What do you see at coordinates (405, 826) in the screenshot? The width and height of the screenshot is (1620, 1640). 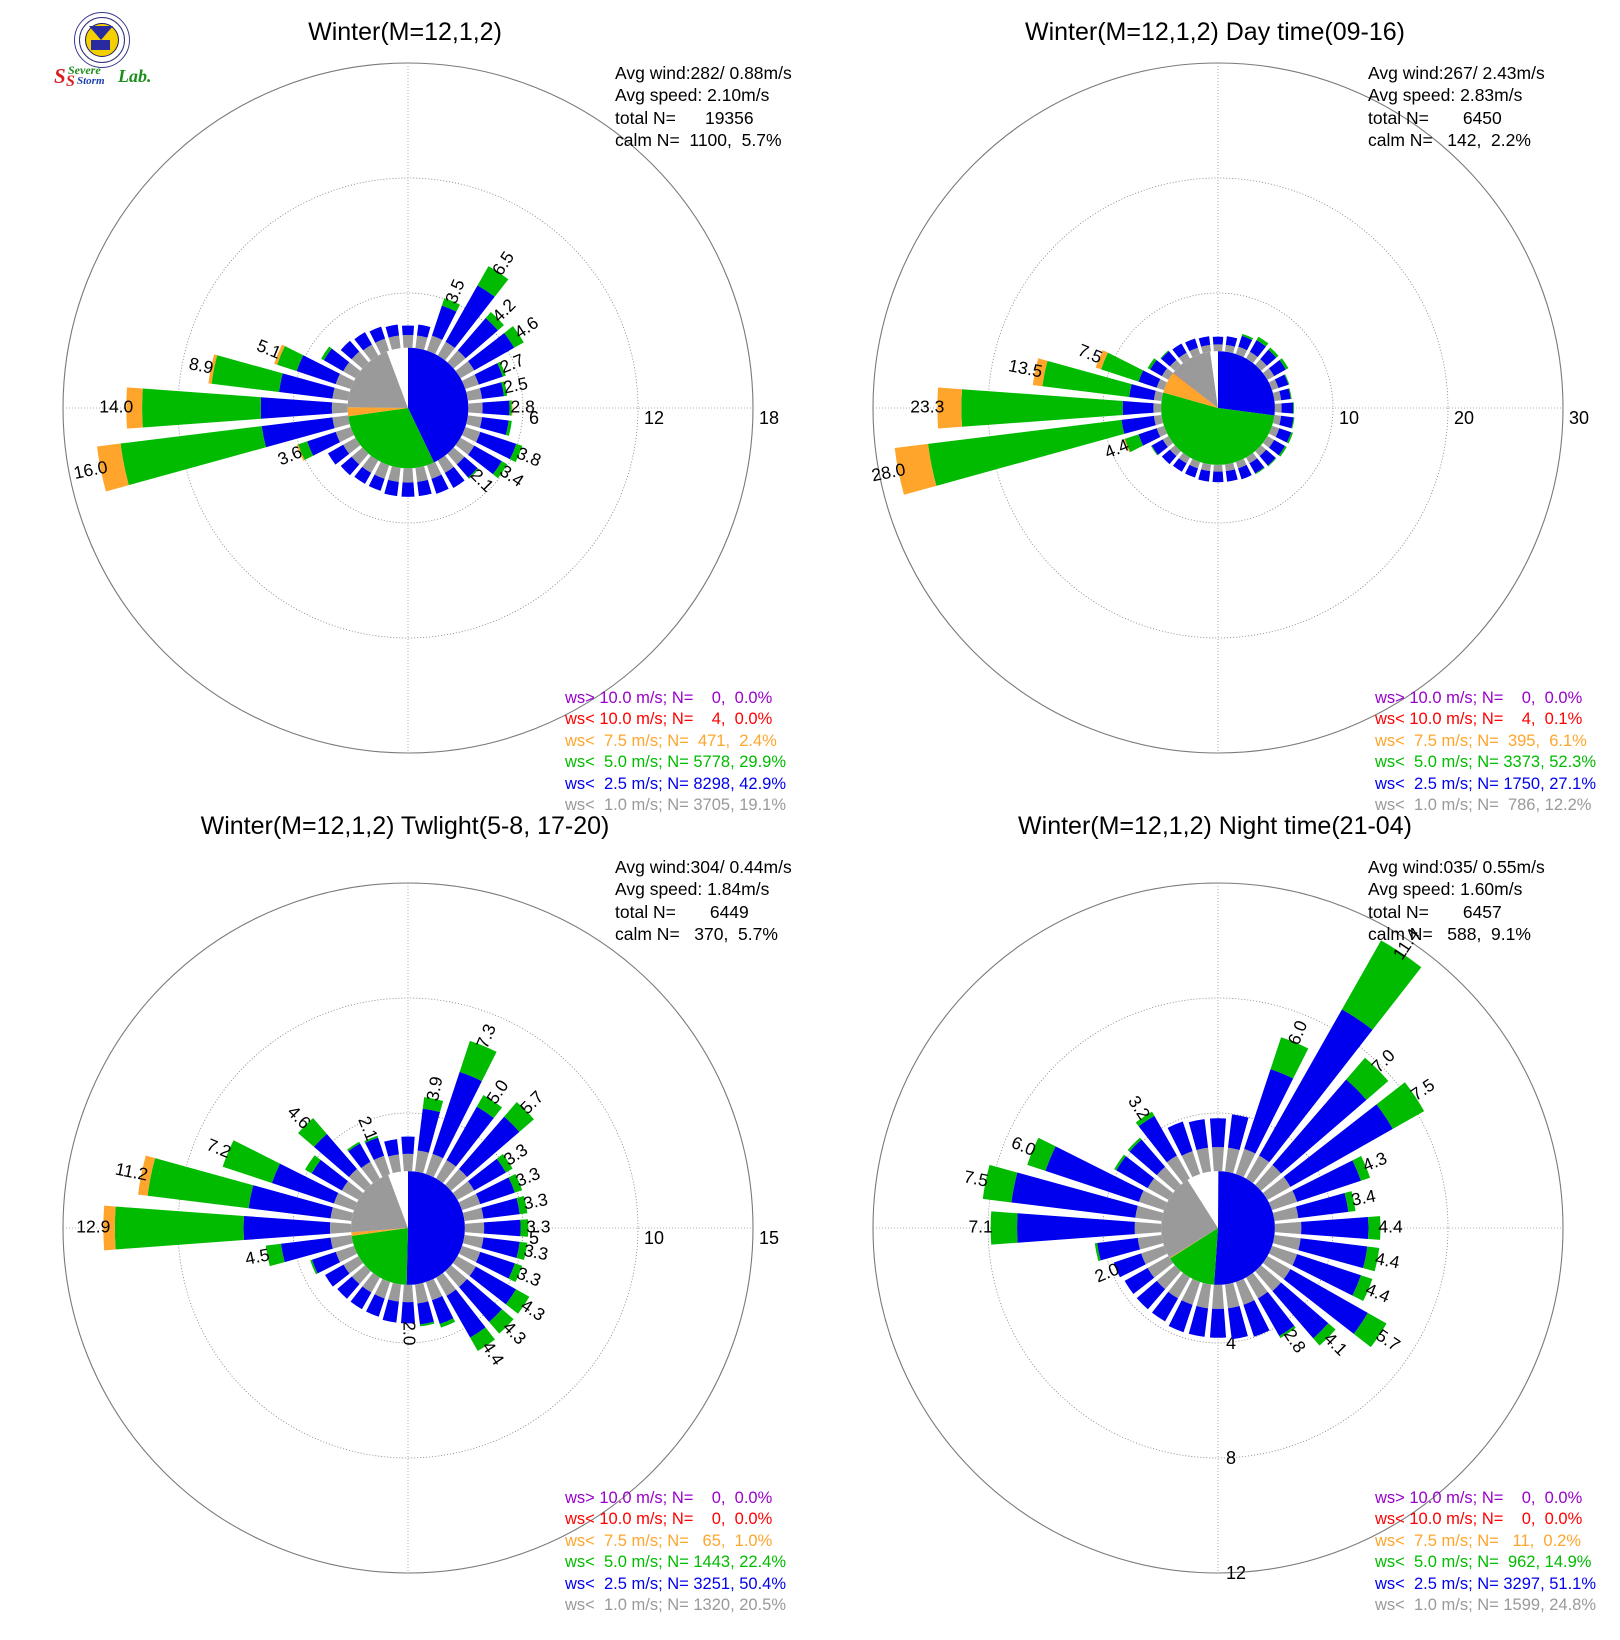 I see `panel-title: Winter(M=12,1,2) Twlight(5-8, 17-20)` at bounding box center [405, 826].